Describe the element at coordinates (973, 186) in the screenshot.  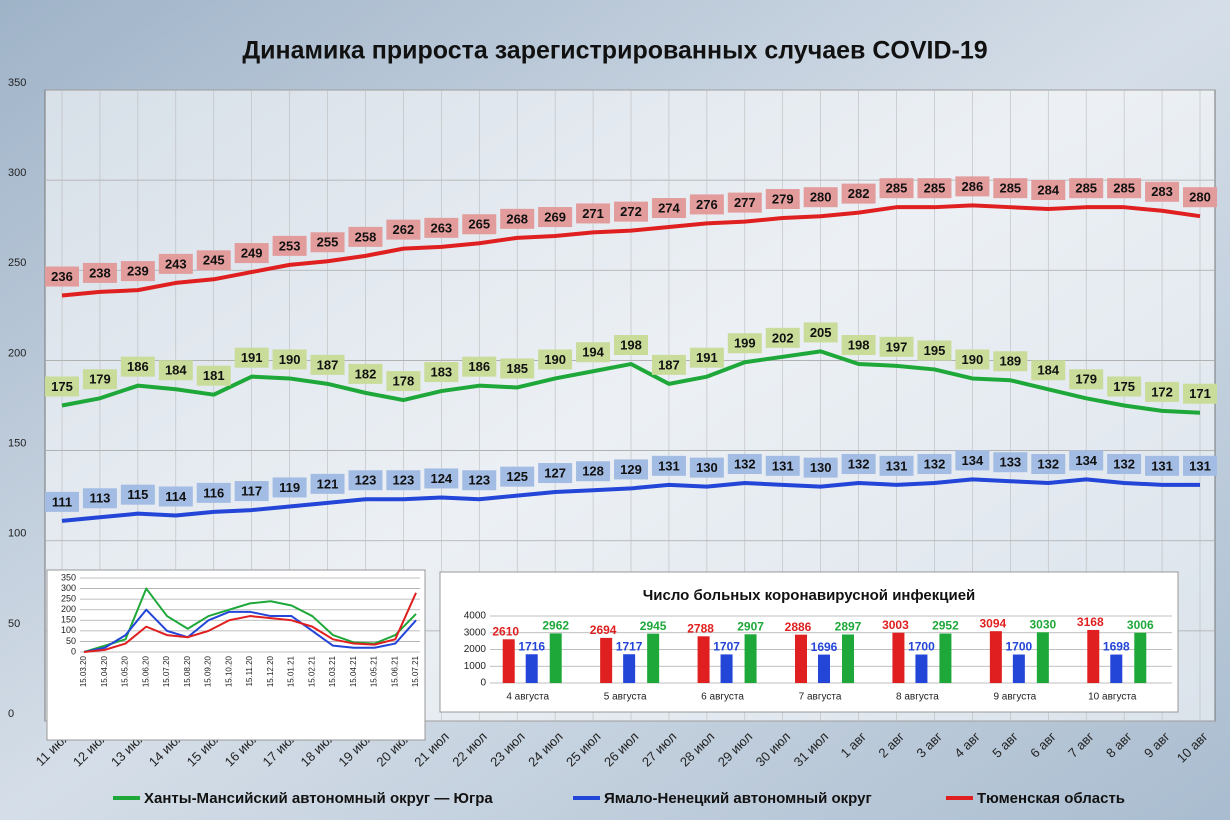
I see `value-label: 286` at that location.